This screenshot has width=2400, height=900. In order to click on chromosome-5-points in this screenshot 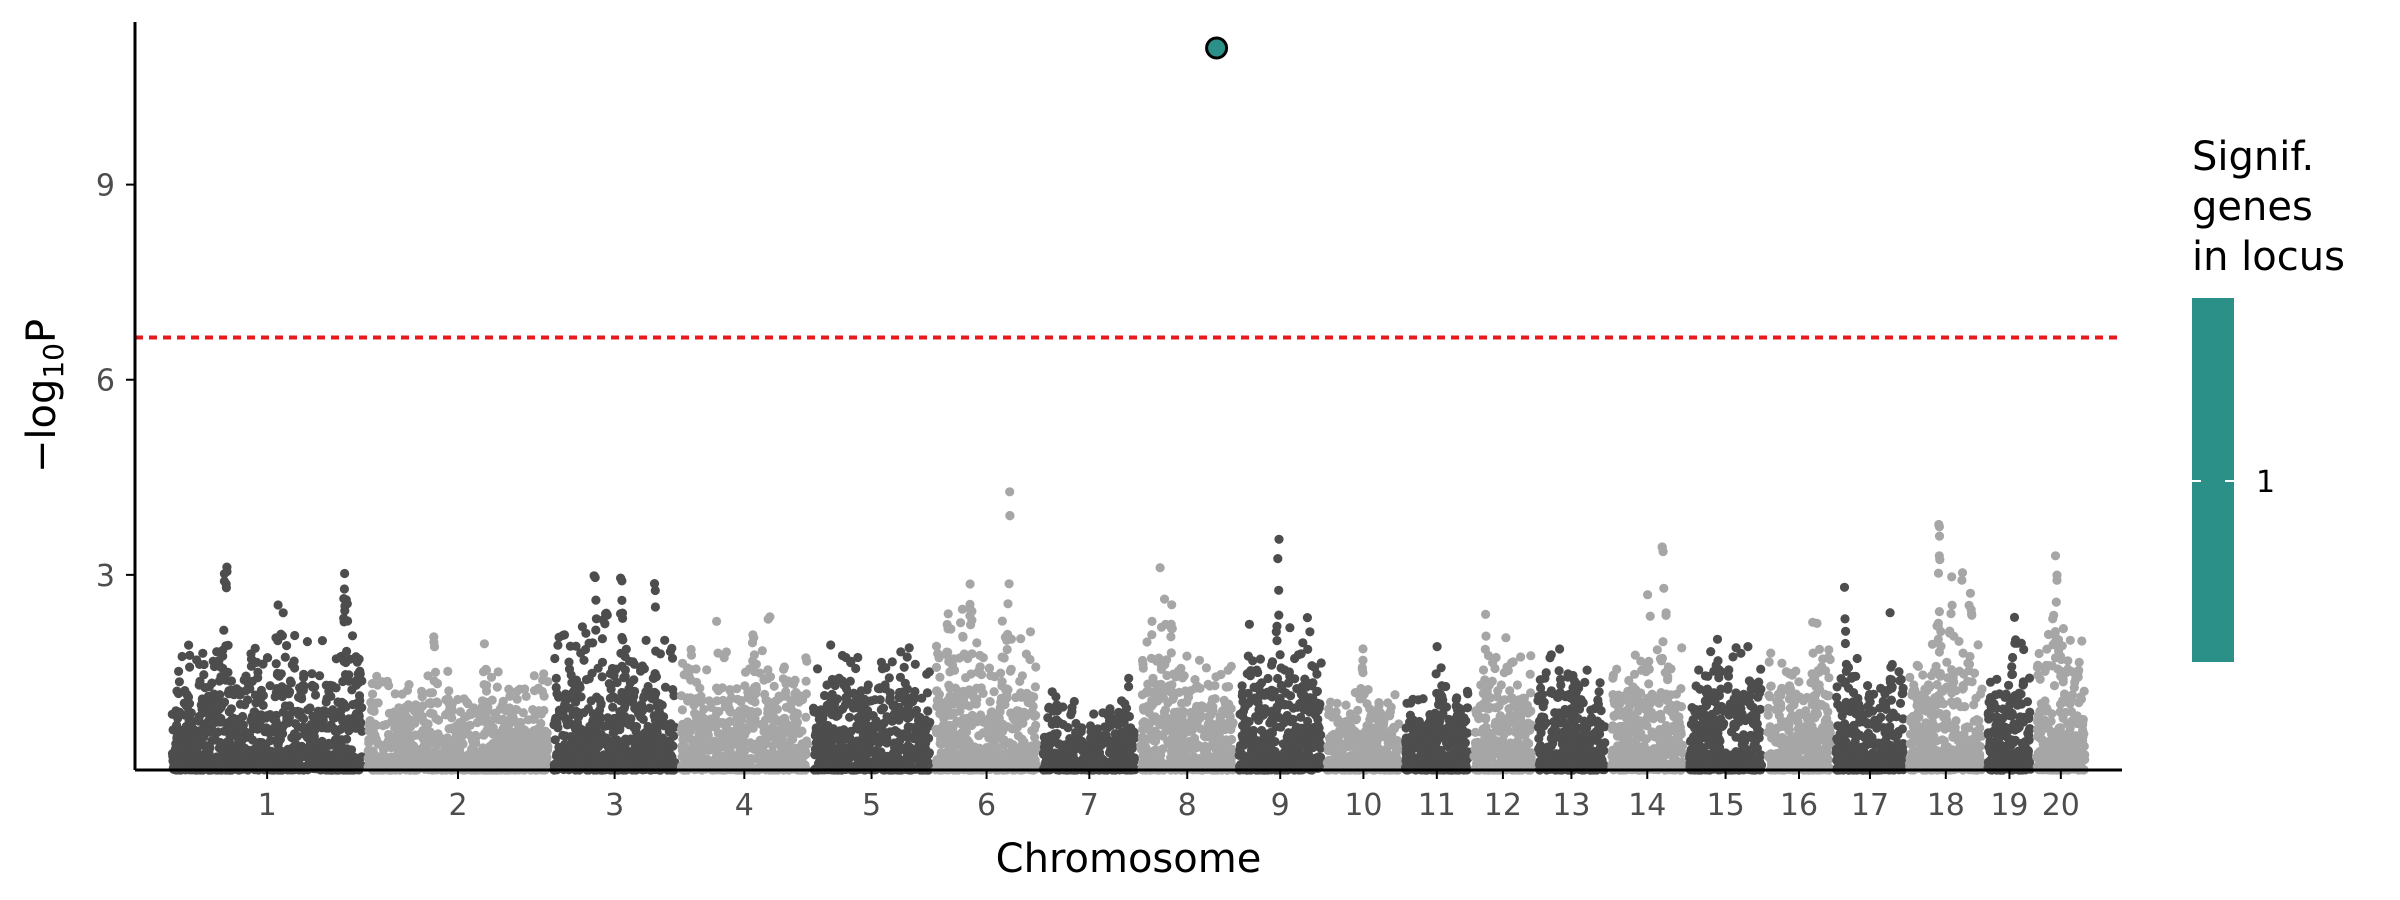, I will do `click(871, 707)`.